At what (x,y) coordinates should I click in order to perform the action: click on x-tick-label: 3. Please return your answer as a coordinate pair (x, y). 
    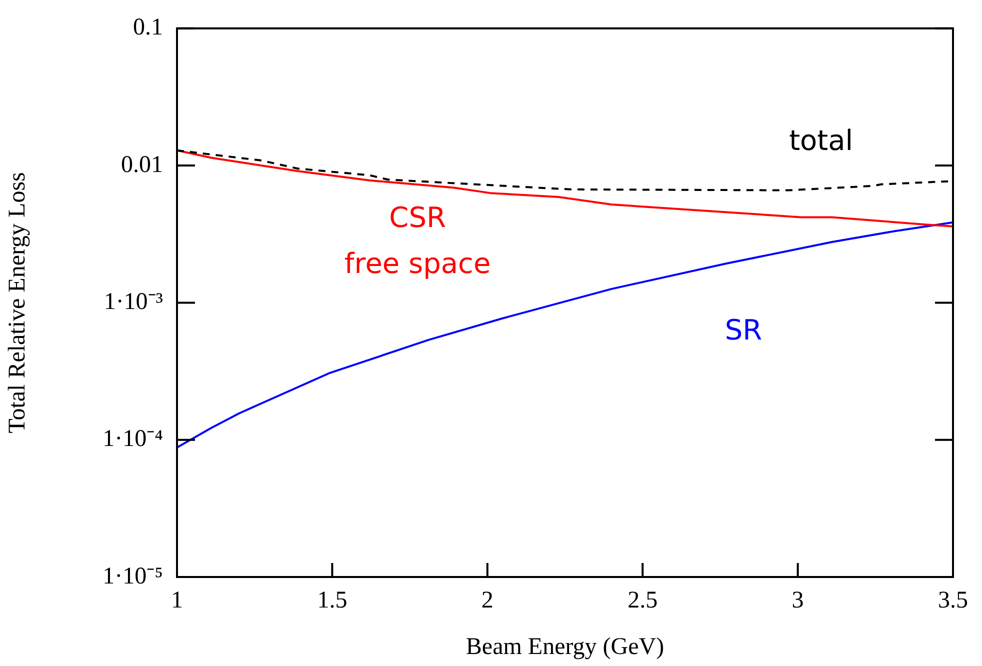
    Looking at the image, I should click on (798, 601).